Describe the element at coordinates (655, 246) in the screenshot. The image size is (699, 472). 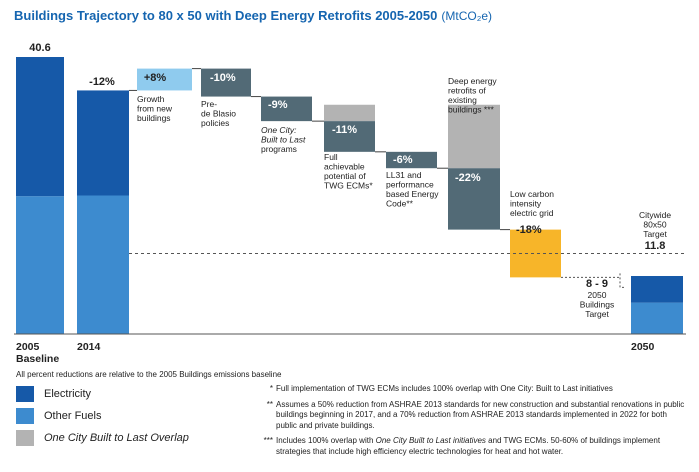
I see `citywide-target-value: 11.8` at that location.